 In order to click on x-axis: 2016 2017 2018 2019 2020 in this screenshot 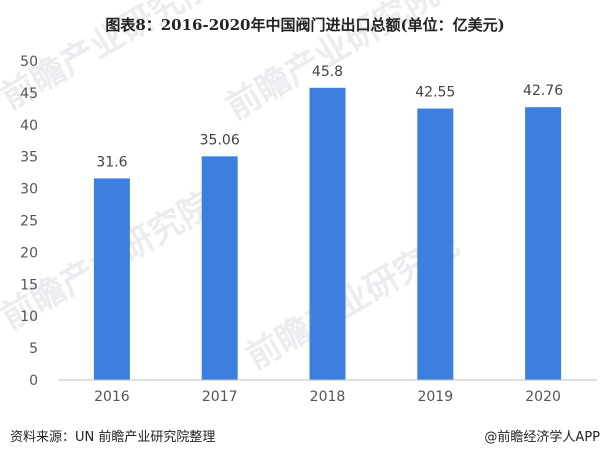, I will do `click(327, 397)`.